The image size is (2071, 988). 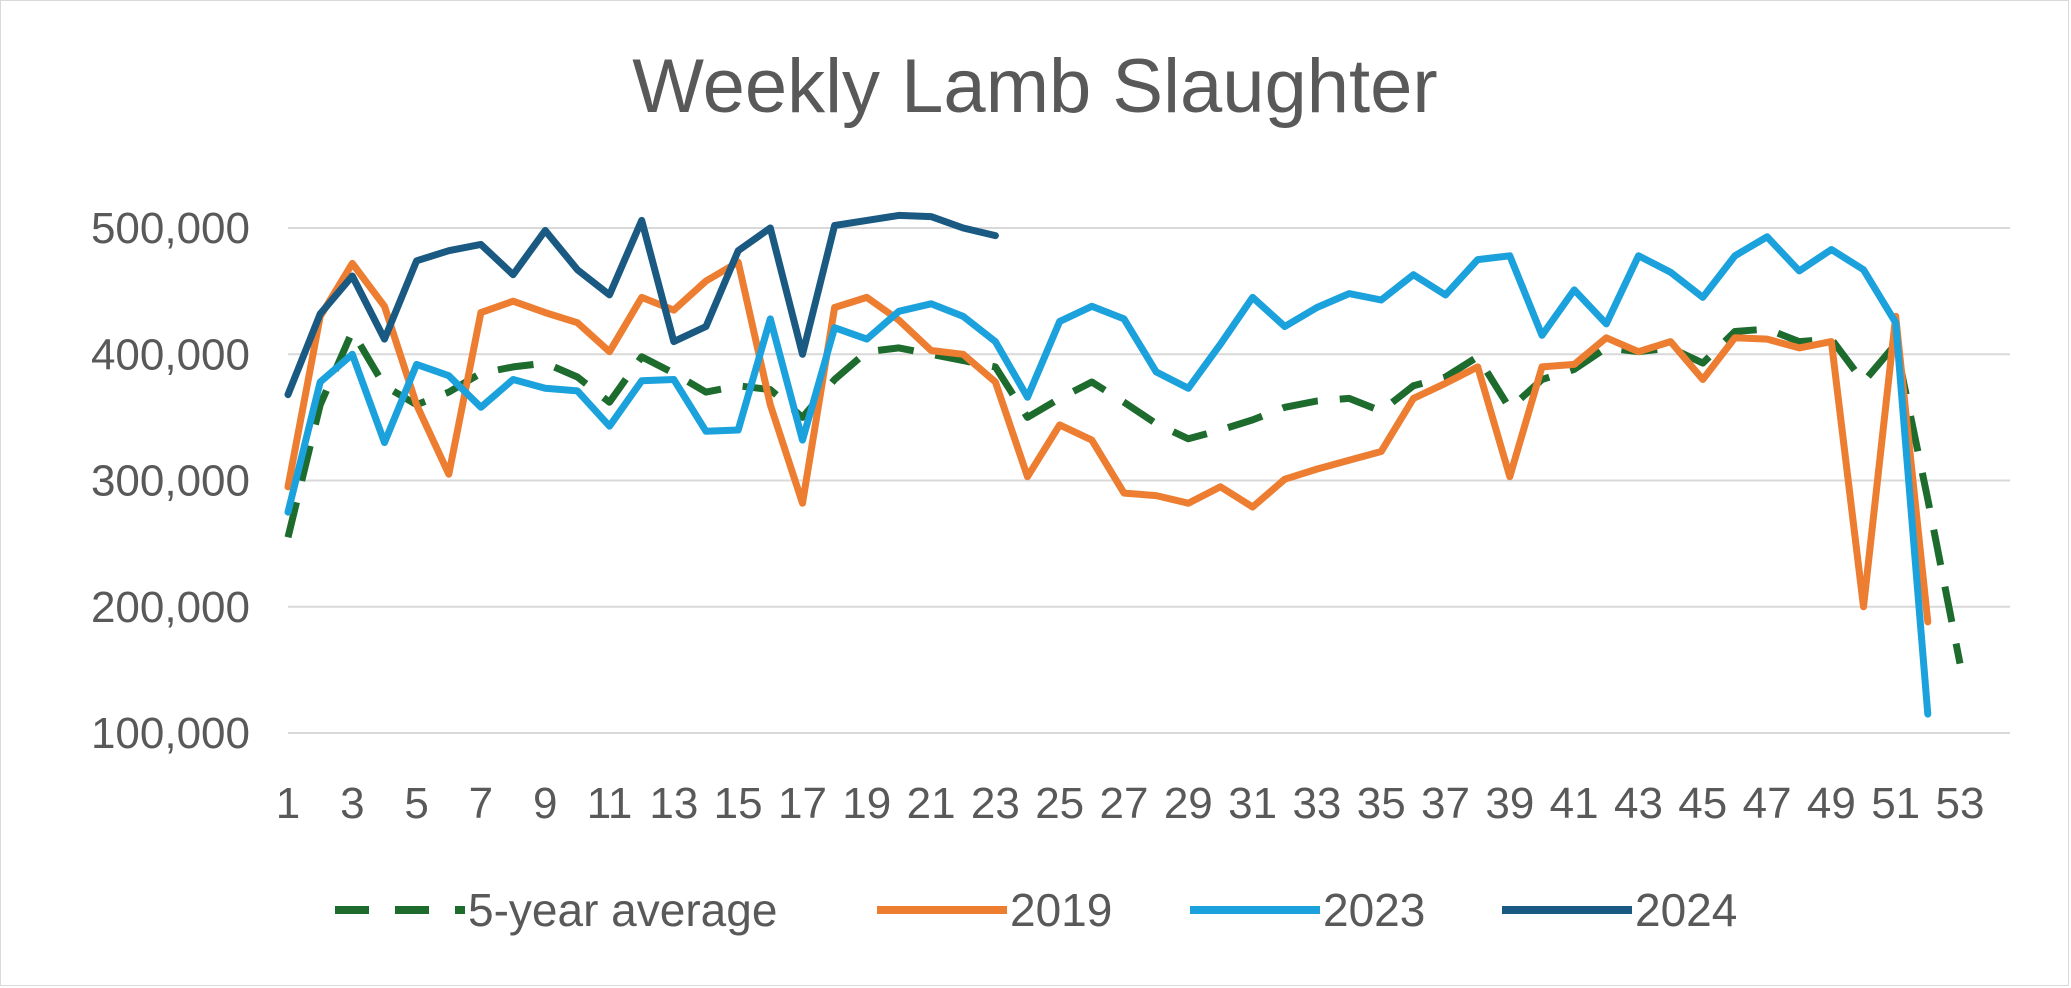 What do you see at coordinates (416, 803) in the screenshot?
I see `x-tick-label: 5` at bounding box center [416, 803].